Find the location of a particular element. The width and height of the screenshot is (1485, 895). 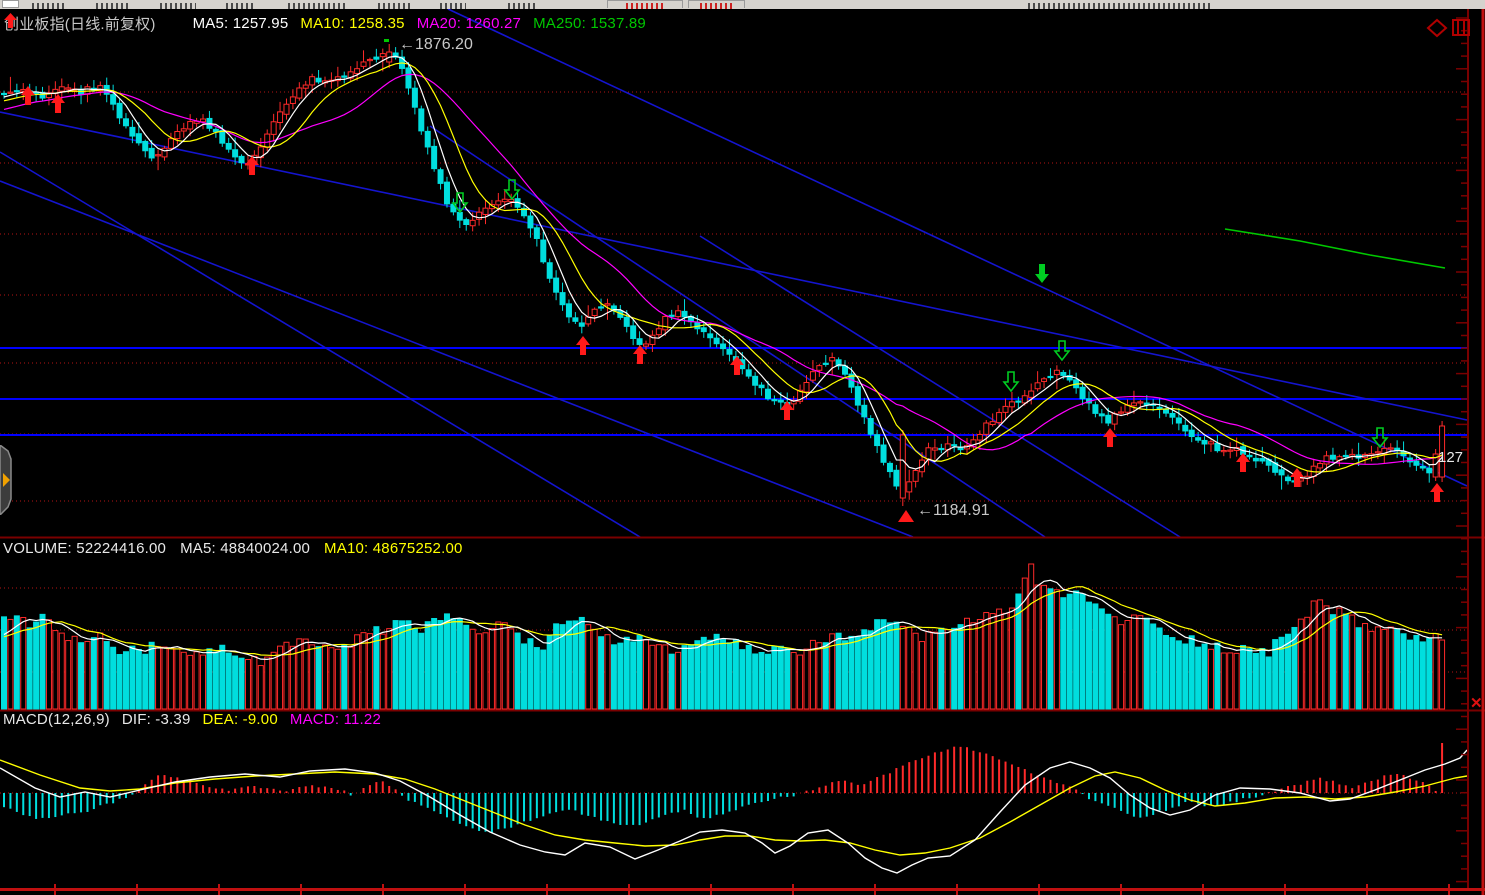

expand-arrow-icon is located at coordinates (6, 480).